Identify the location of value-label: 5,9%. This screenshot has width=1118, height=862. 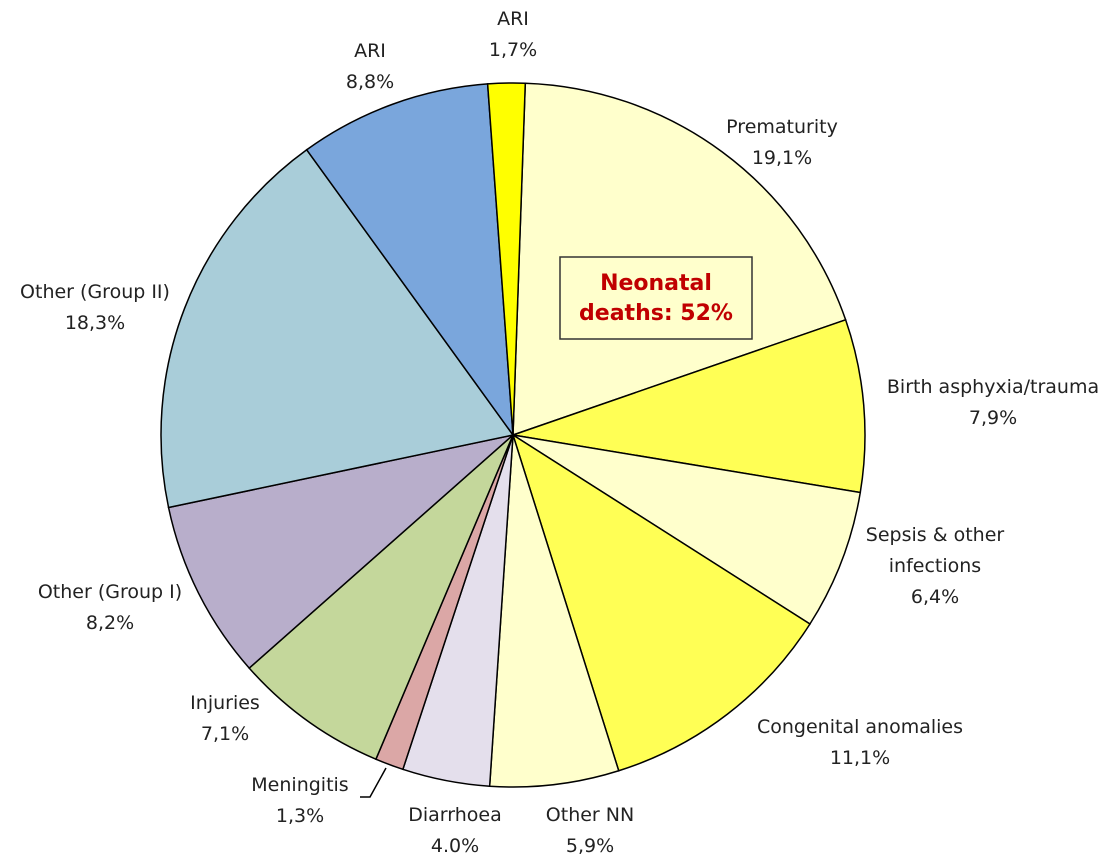
(590, 846).